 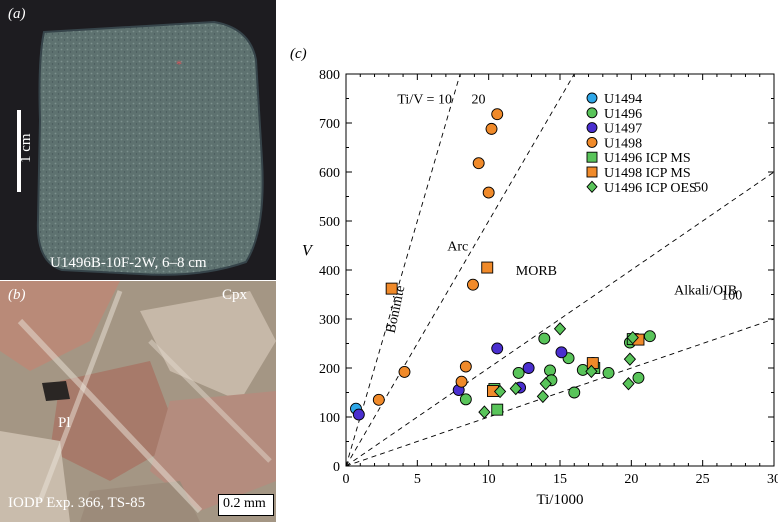 I want to click on mineral-label-cpx: Cpx, so click(x=235, y=295).